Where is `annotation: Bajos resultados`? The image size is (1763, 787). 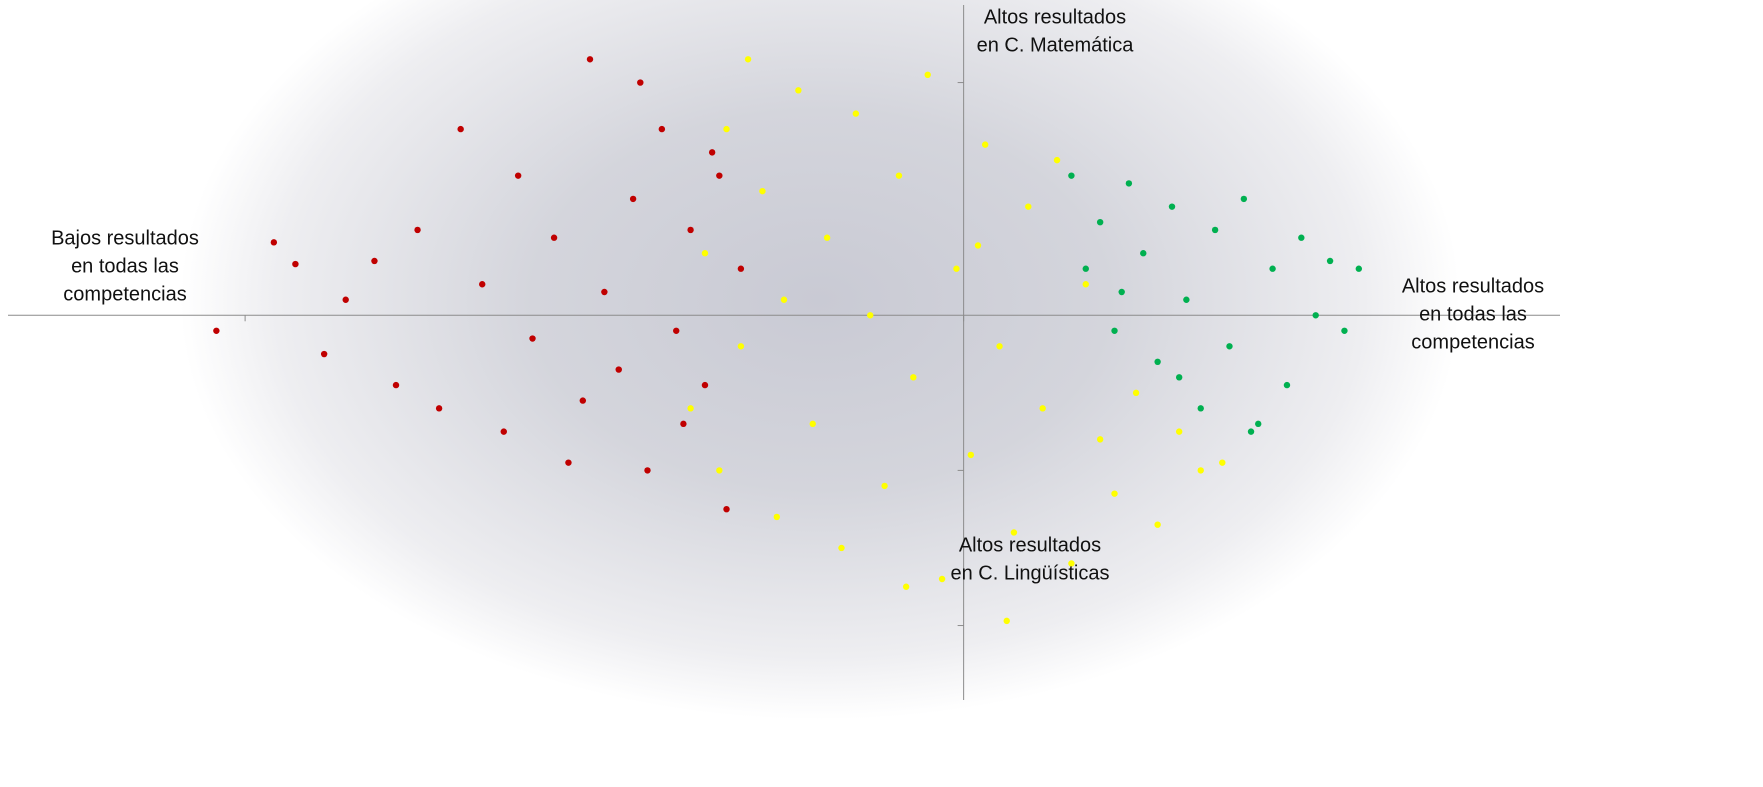
annotation: Bajos resultados is located at coordinates (125, 238).